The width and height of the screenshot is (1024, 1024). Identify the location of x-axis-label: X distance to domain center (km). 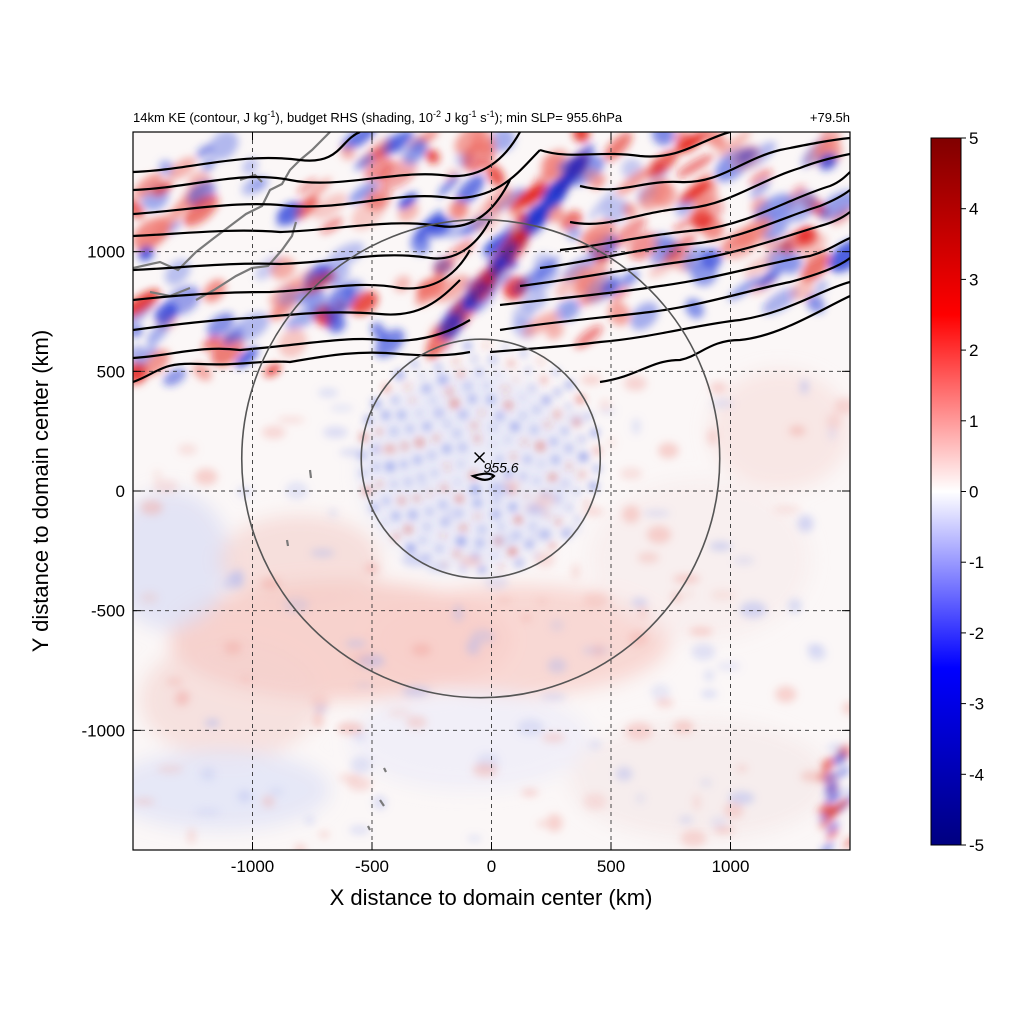
(491, 897).